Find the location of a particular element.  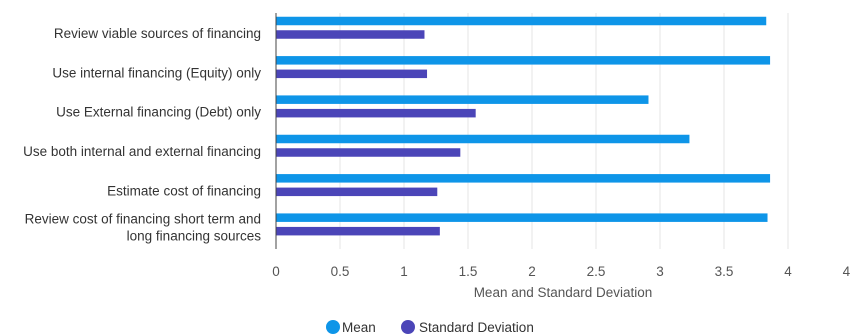

category-label: Estimate cost of financing is located at coordinates (184, 190).